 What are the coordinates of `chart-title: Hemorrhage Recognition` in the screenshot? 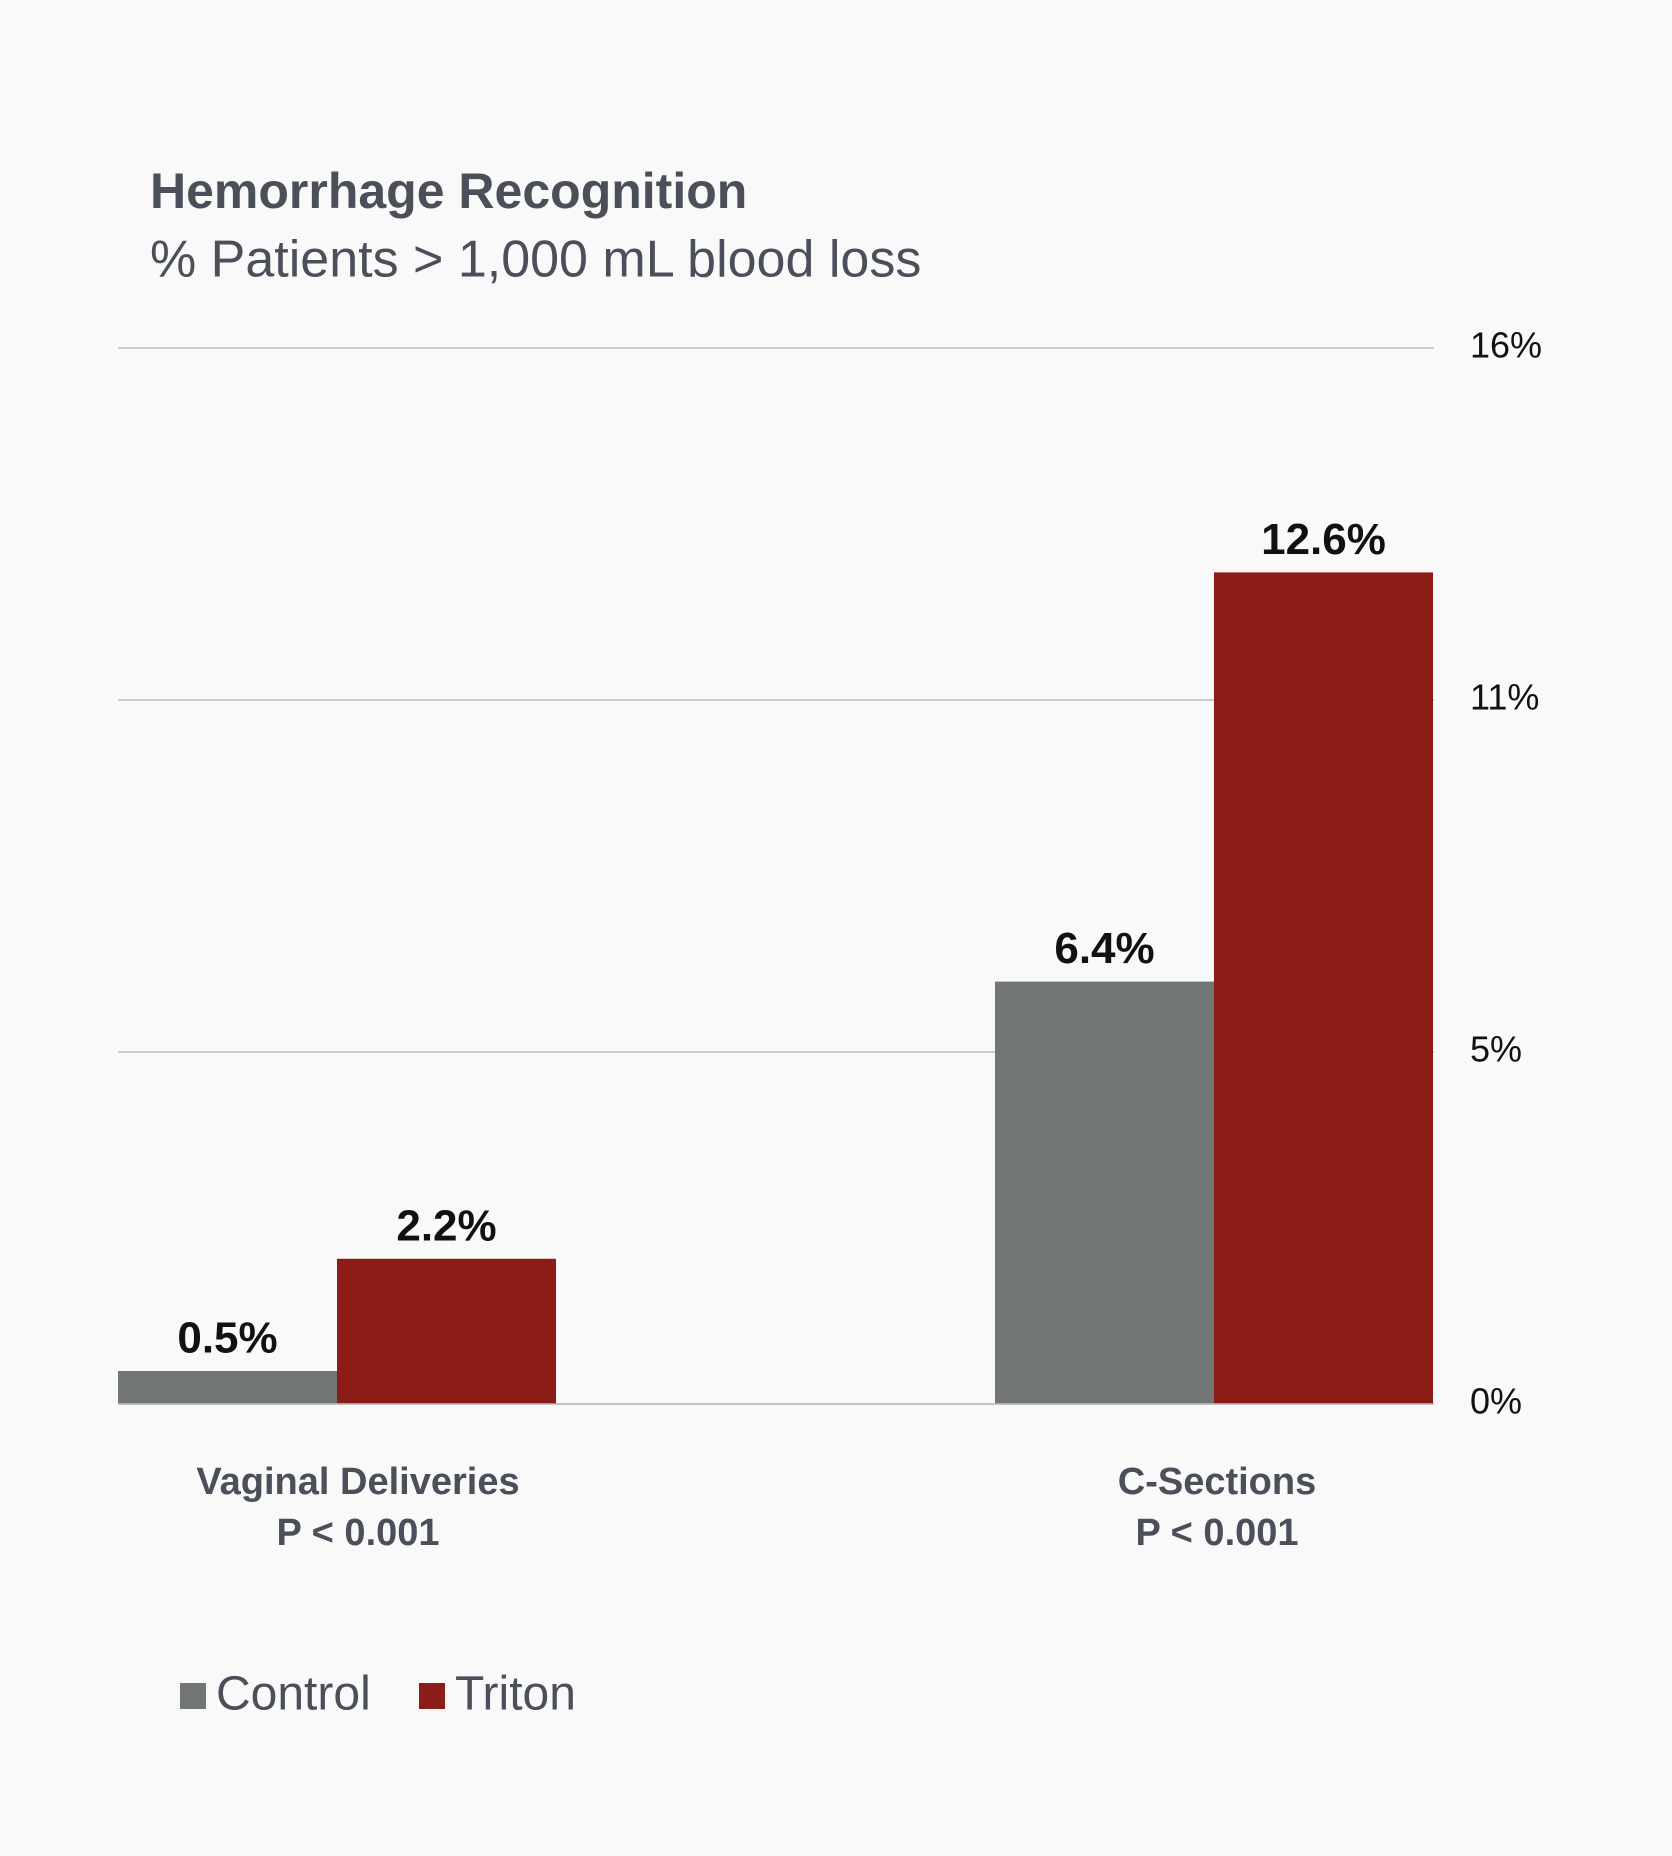 It's located at (448, 191).